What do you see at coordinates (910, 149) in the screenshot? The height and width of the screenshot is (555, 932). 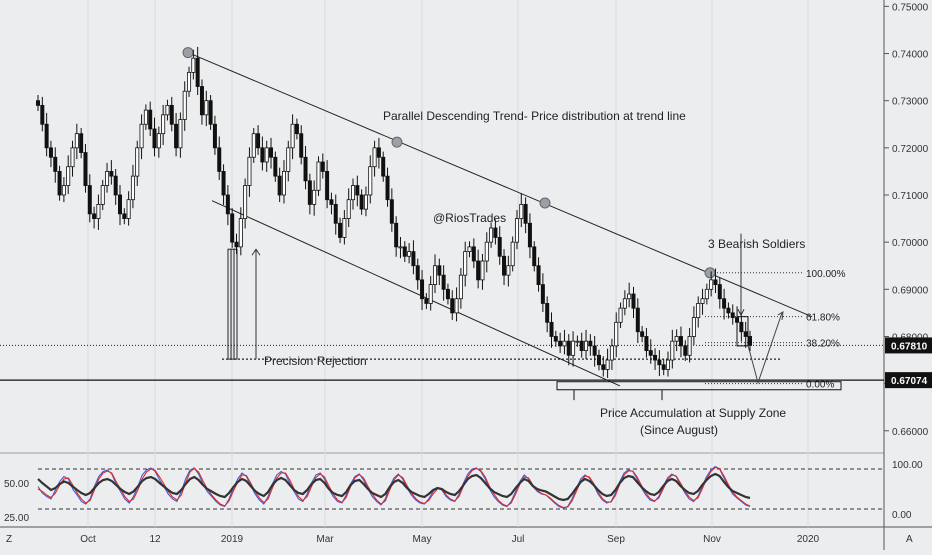 I see `price-tick-3: 0.72000` at bounding box center [910, 149].